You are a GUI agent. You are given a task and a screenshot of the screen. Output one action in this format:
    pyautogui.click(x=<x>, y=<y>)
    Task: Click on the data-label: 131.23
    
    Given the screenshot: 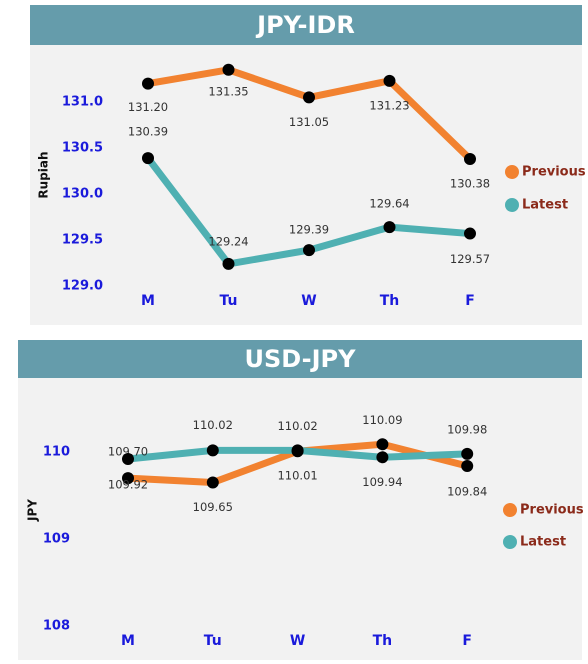 What is the action you would take?
    pyautogui.click(x=389, y=105)
    